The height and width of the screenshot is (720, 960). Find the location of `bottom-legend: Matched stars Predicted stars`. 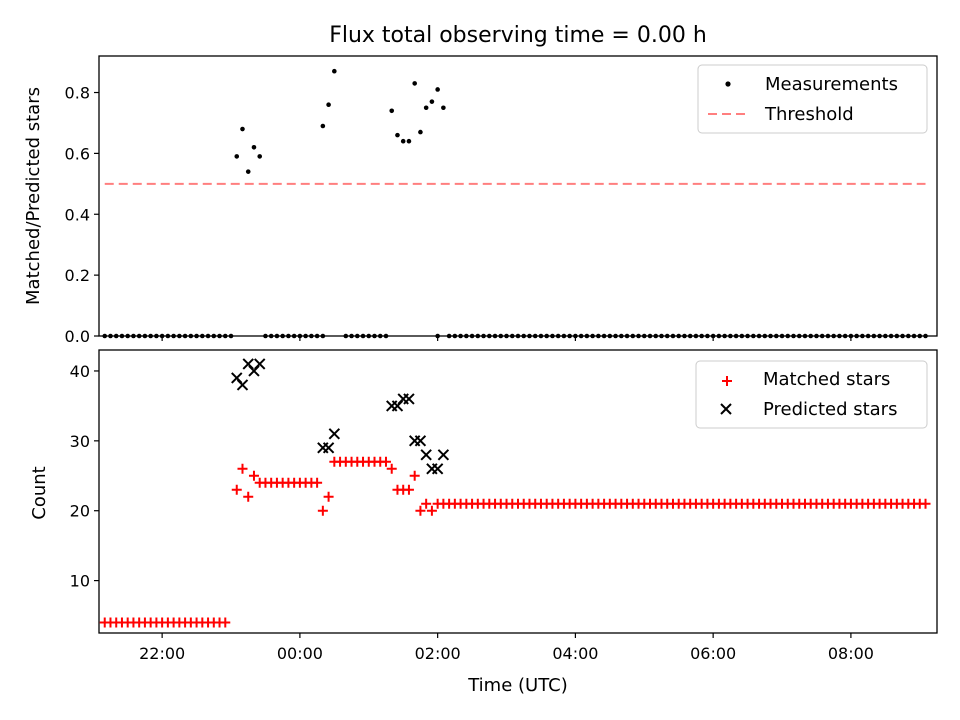

bottom-legend: Matched stars Predicted stars is located at coordinates (811, 394).